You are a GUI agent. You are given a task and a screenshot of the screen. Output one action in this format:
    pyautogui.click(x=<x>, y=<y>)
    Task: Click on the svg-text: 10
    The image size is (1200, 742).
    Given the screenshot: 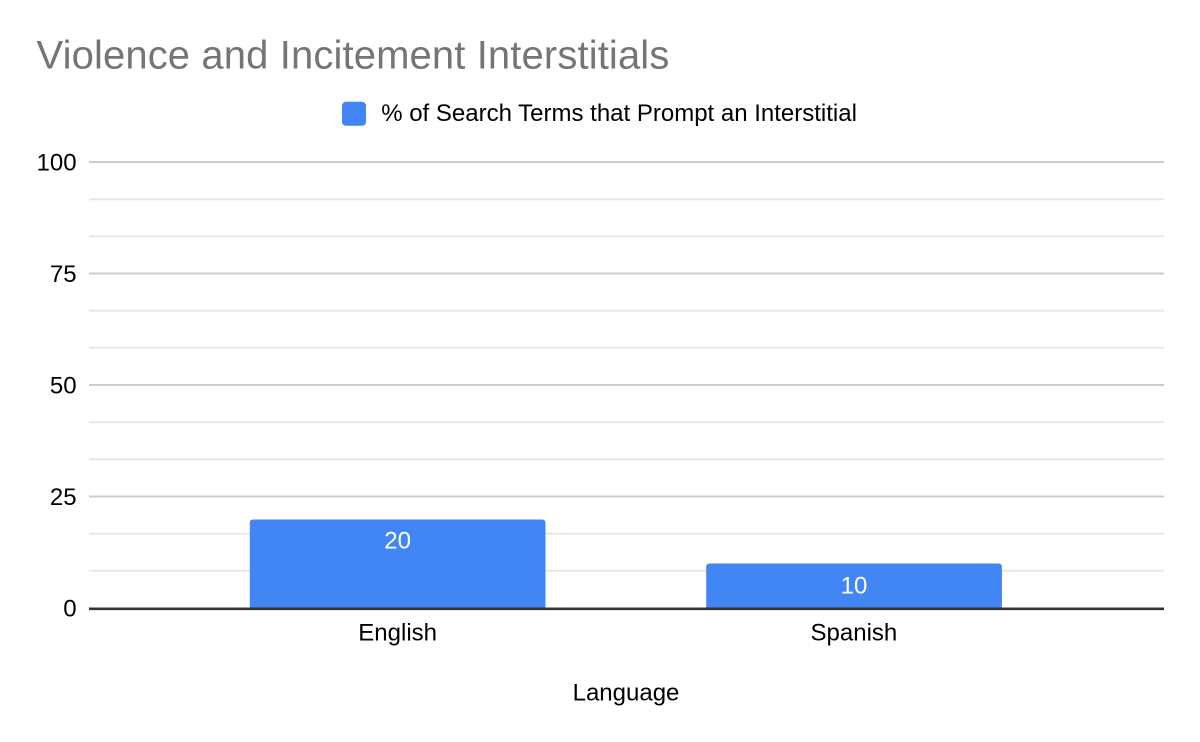 What is the action you would take?
    pyautogui.click(x=854, y=585)
    